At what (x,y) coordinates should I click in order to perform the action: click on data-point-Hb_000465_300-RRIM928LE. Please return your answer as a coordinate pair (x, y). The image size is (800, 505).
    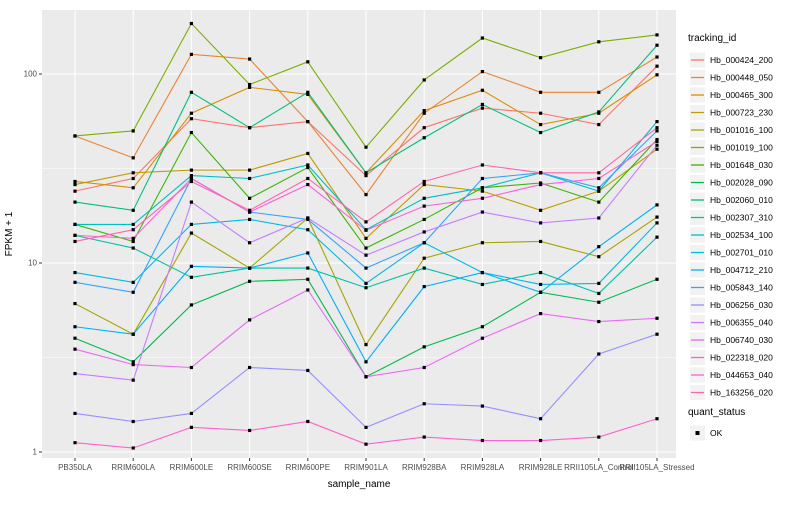
    Looking at the image, I should click on (541, 124).